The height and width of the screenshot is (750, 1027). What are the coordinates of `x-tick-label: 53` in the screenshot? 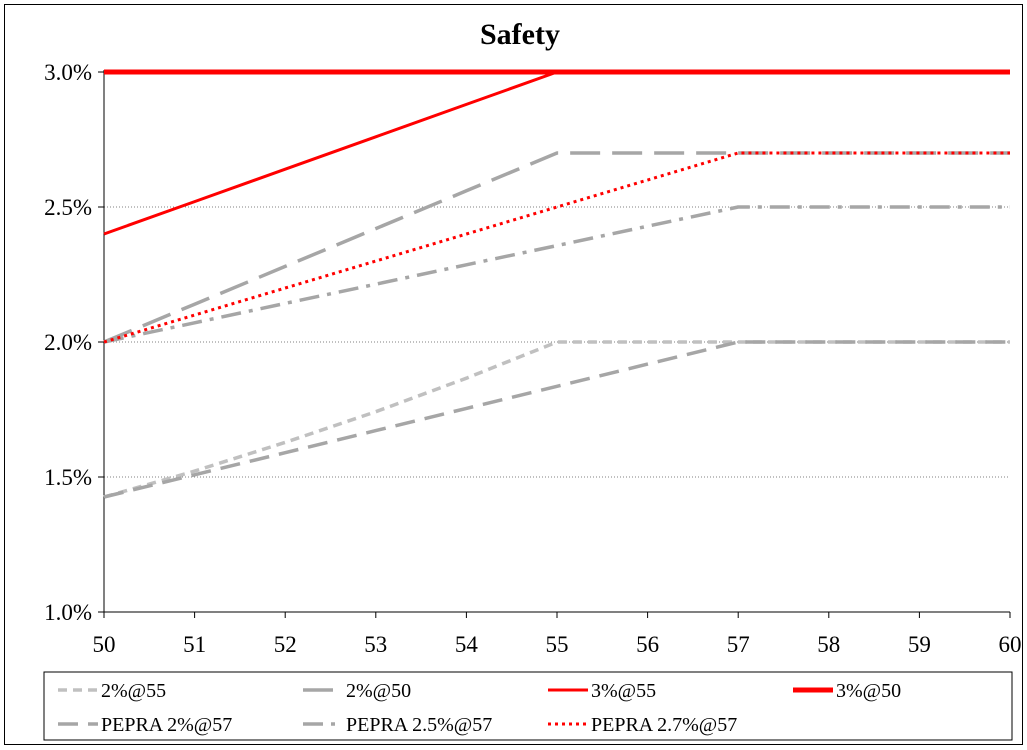 It's located at (375, 644).